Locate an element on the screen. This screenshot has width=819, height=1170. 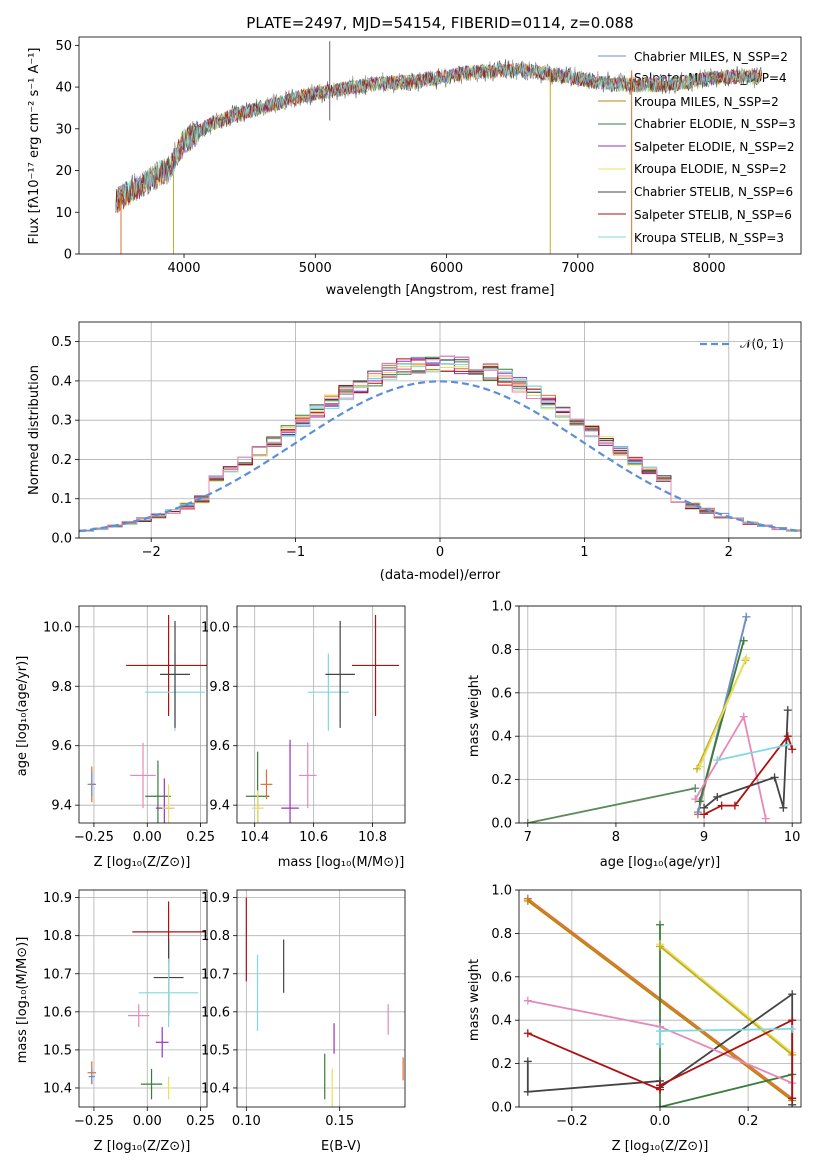
age_vs_mass-xtick-label-0: 10.4 is located at coordinates (254, 837).